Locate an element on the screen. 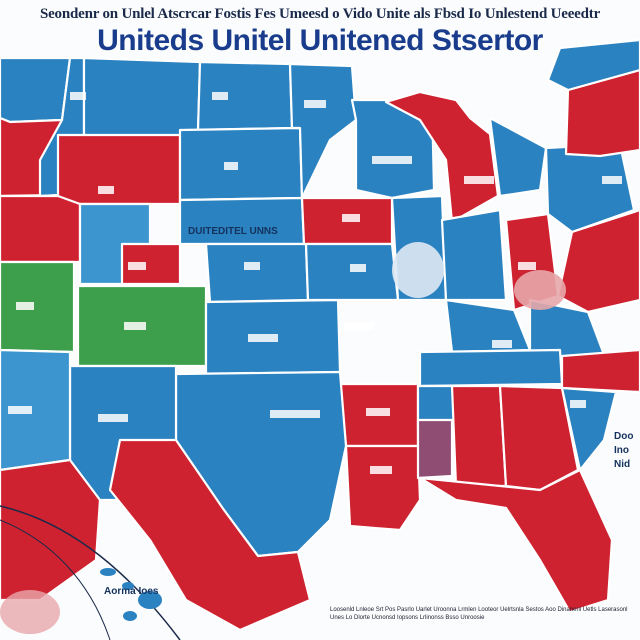 The height and width of the screenshot is (640, 640). state-nebraska is located at coordinates (242, 221).